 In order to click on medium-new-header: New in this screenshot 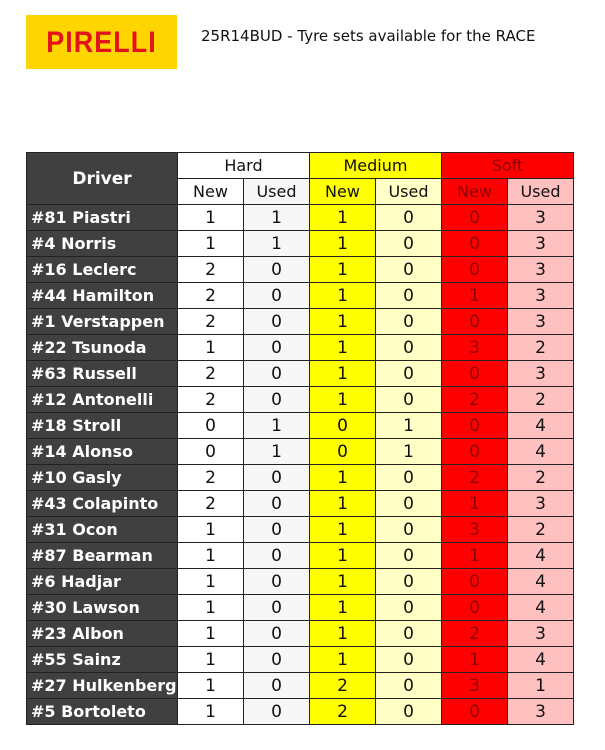, I will do `click(342, 191)`.